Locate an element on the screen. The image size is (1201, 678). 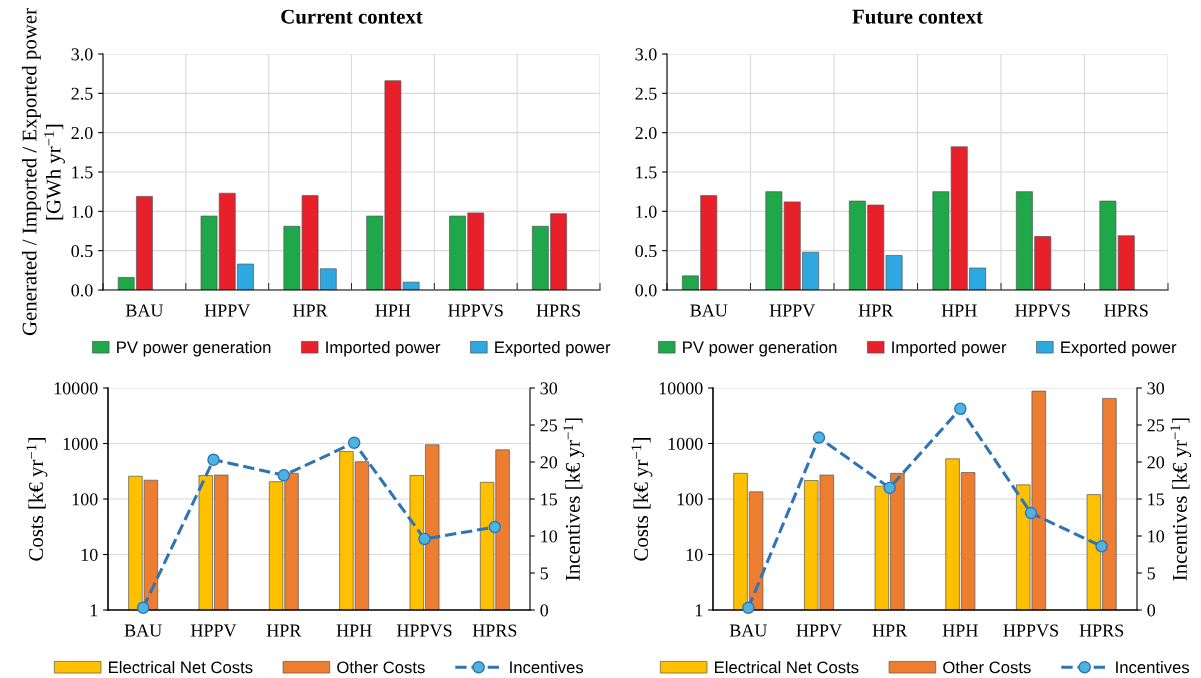
chart-title: Future context is located at coordinates (917, 16).